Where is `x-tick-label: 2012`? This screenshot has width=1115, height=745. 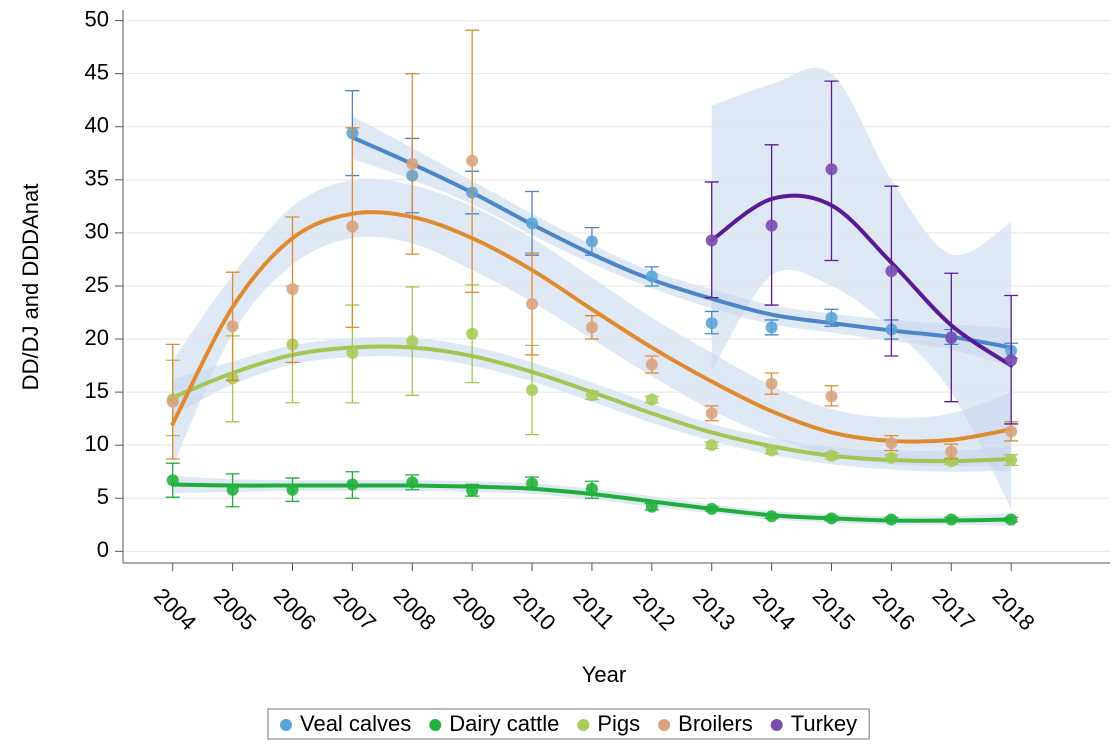
x-tick-label: 2012 is located at coordinates (654, 609).